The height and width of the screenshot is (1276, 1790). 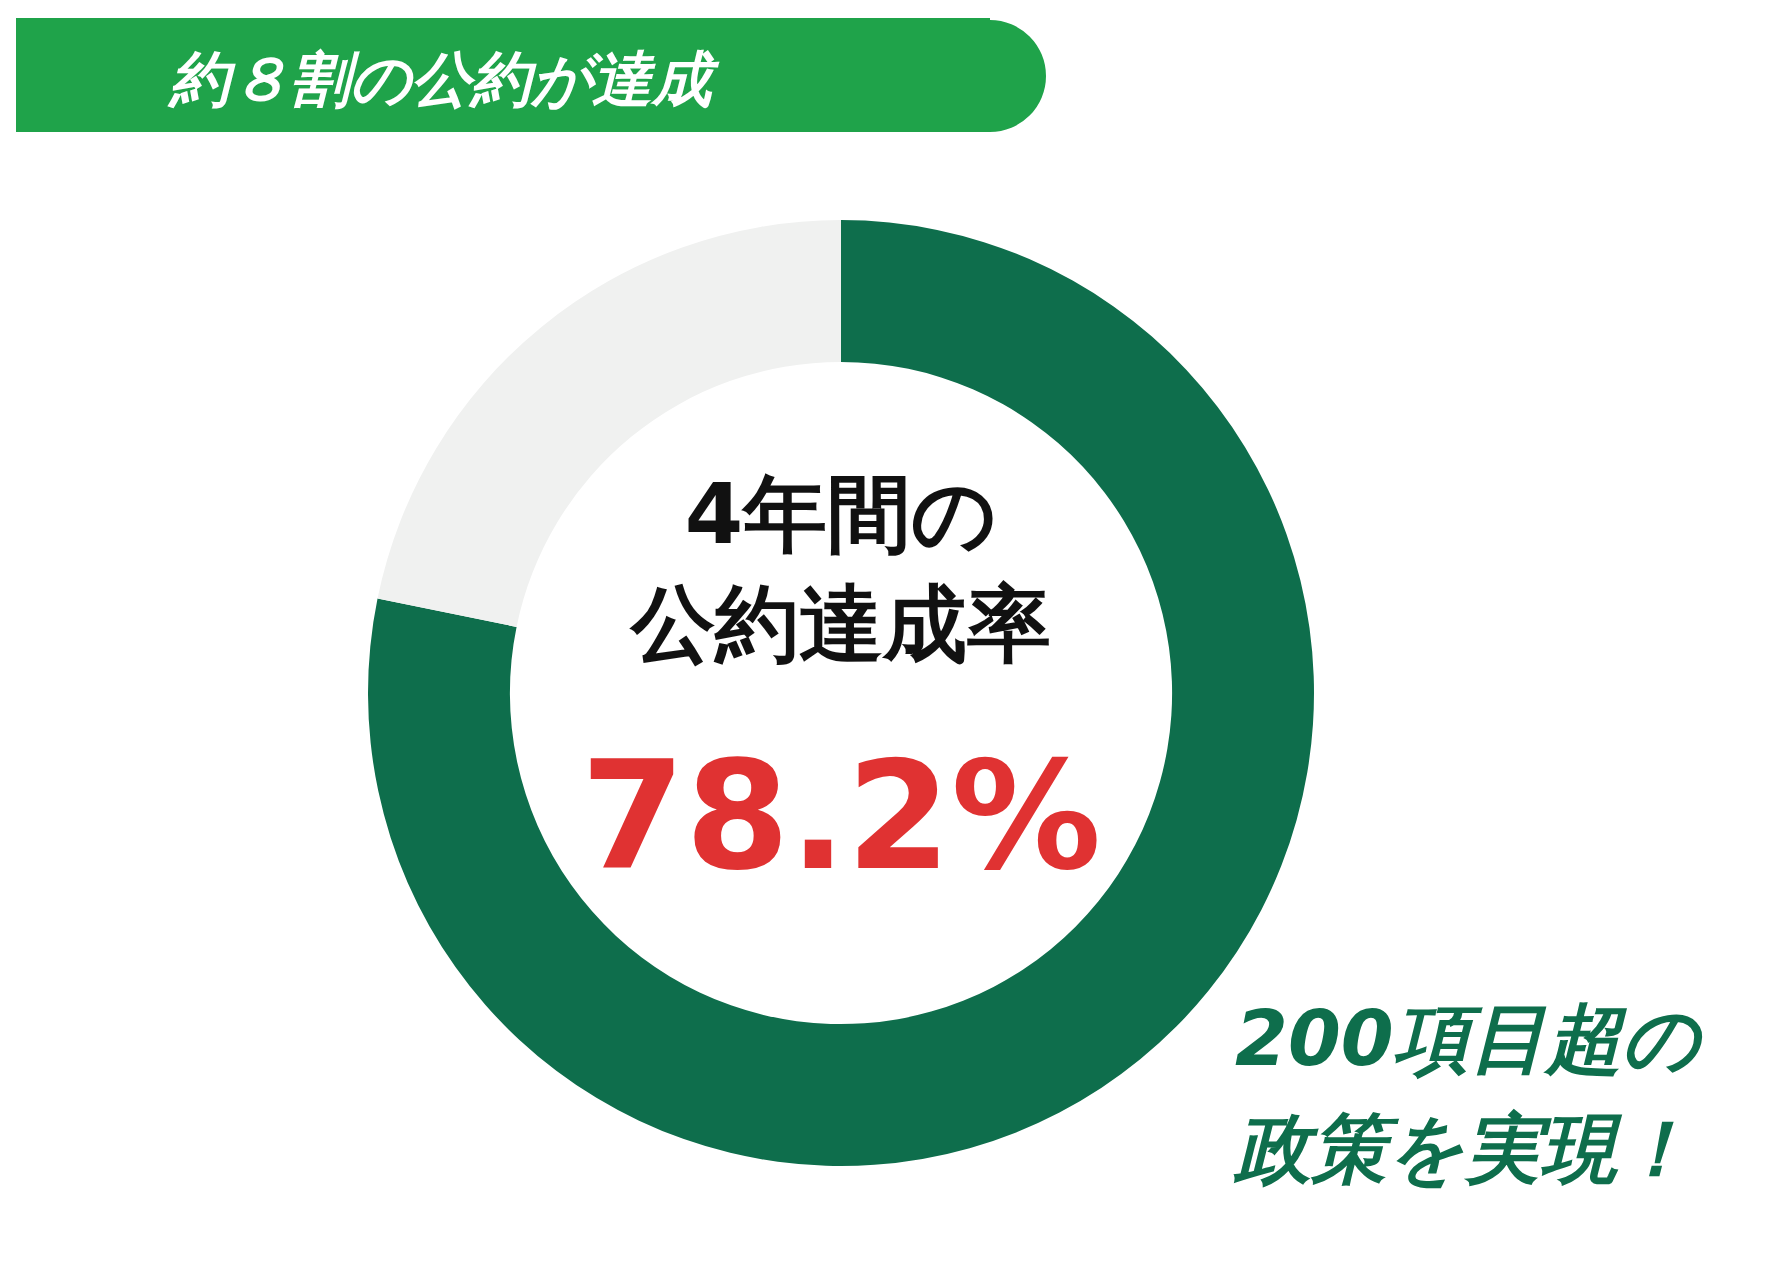 I want to click on text: 4年間の公約達成率, so click(x=840, y=569).